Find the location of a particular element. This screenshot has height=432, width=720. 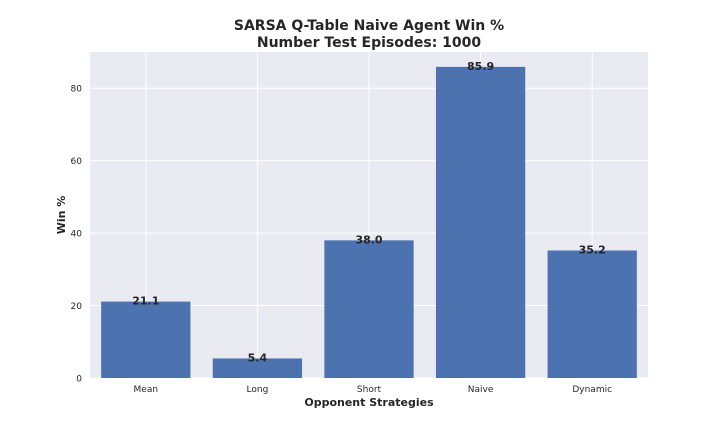

x-tick-label: Mean is located at coordinates (146, 390).